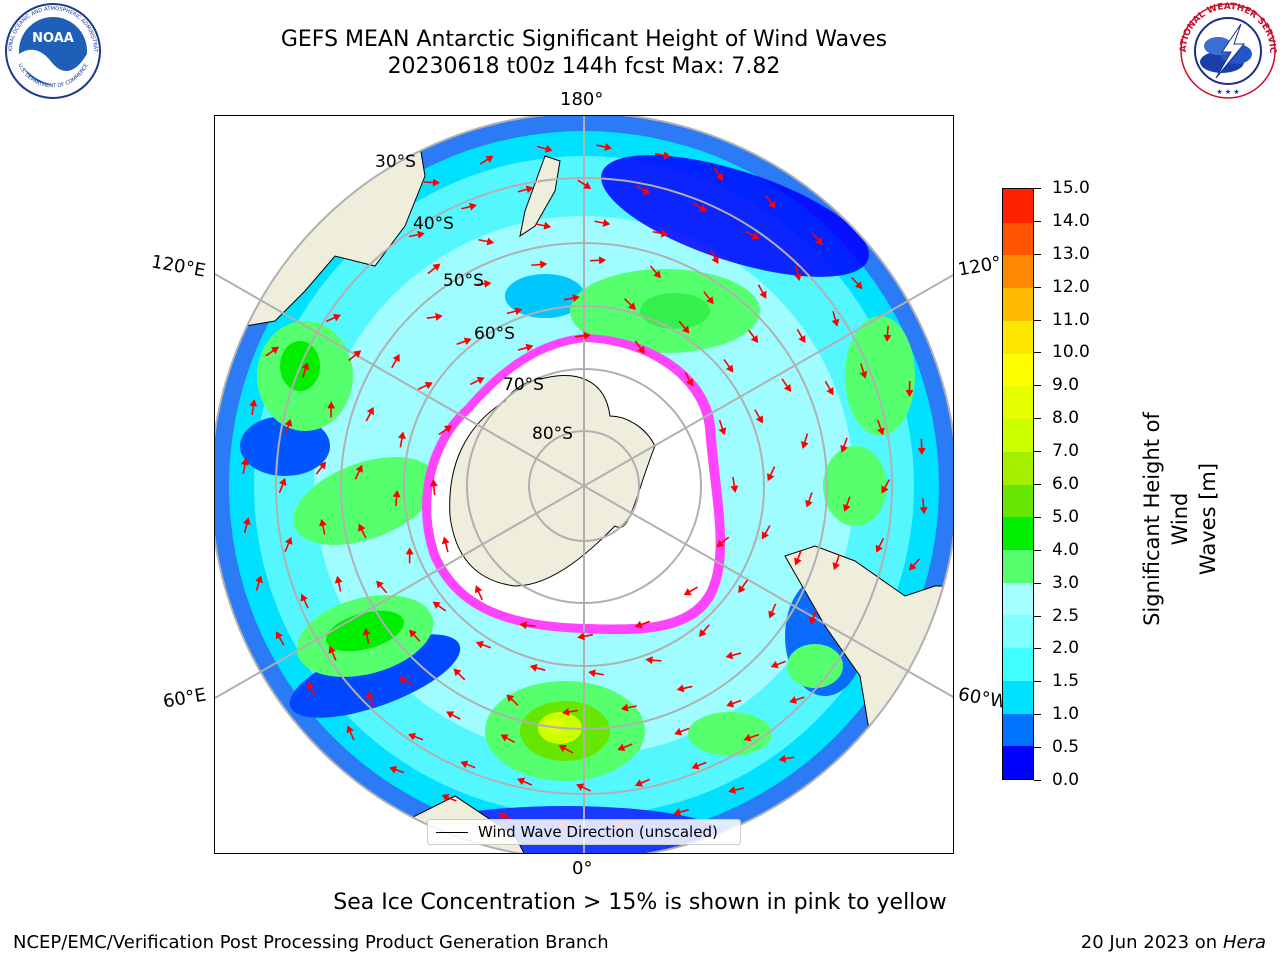  Describe the element at coordinates (1149, 942) in the screenshot. I see `footer-date-text: 20 Jun 2023 on` at that location.